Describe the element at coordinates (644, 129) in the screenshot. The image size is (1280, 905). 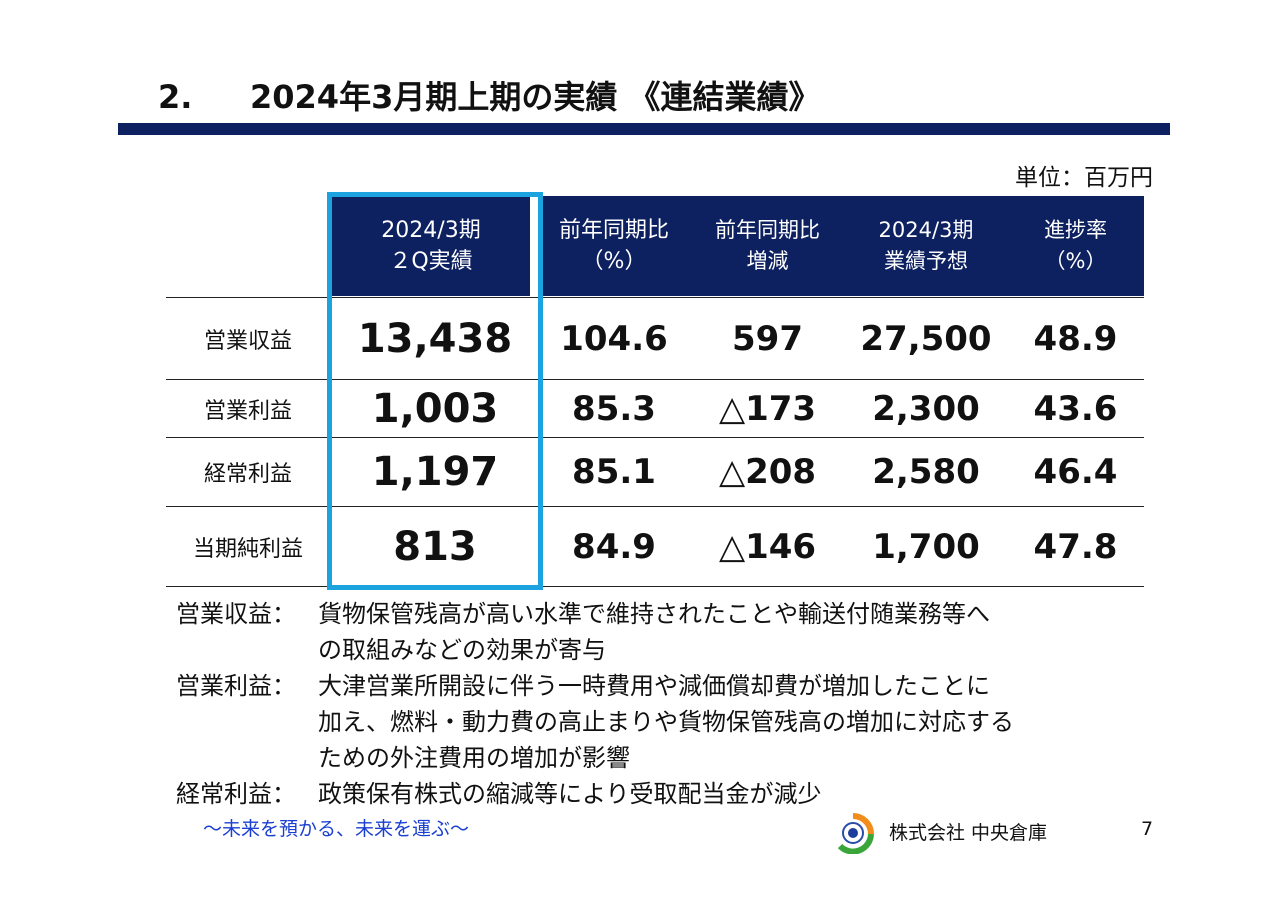
I see `title-underline-bar` at that location.